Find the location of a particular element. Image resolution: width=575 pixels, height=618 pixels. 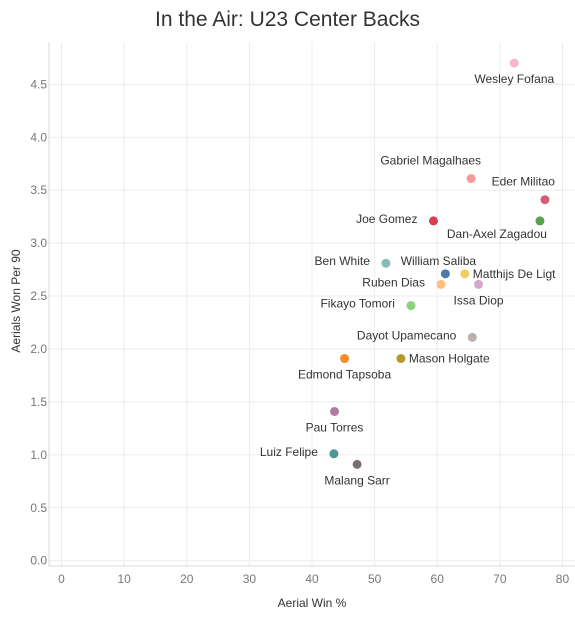

y-tick-label: 2.5 is located at coordinates (38, 296).